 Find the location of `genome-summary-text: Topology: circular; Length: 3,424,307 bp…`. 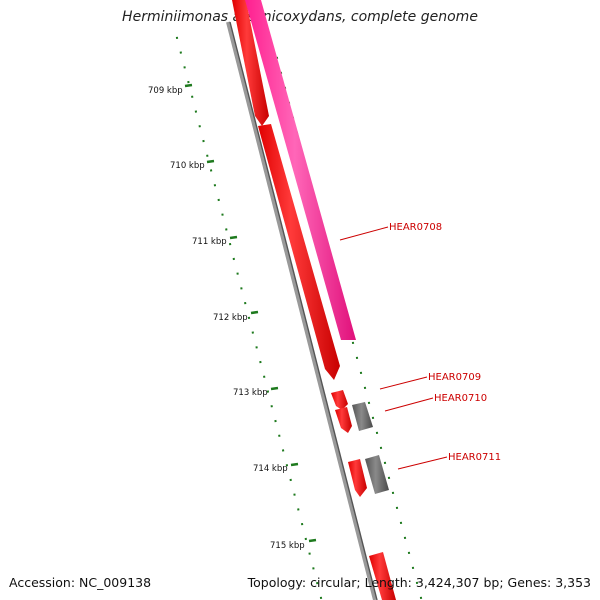

genome-summary-text: Topology: circular; Length: 3,424,307 bp… is located at coordinates (419, 582).